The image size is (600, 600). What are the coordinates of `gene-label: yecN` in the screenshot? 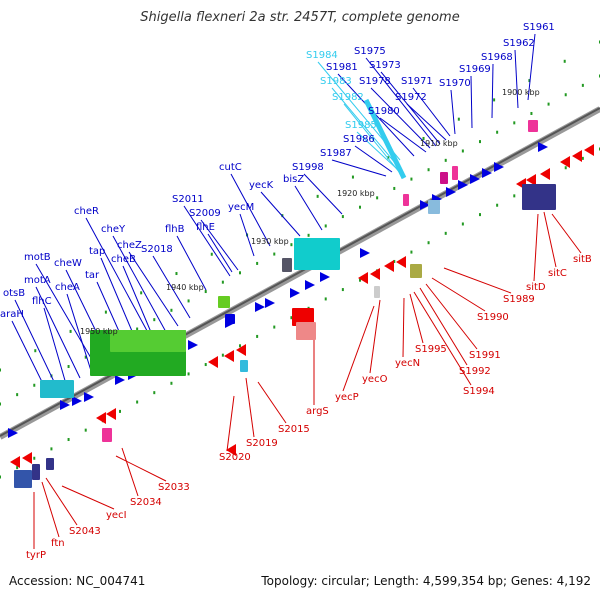 It's located at (407, 363).